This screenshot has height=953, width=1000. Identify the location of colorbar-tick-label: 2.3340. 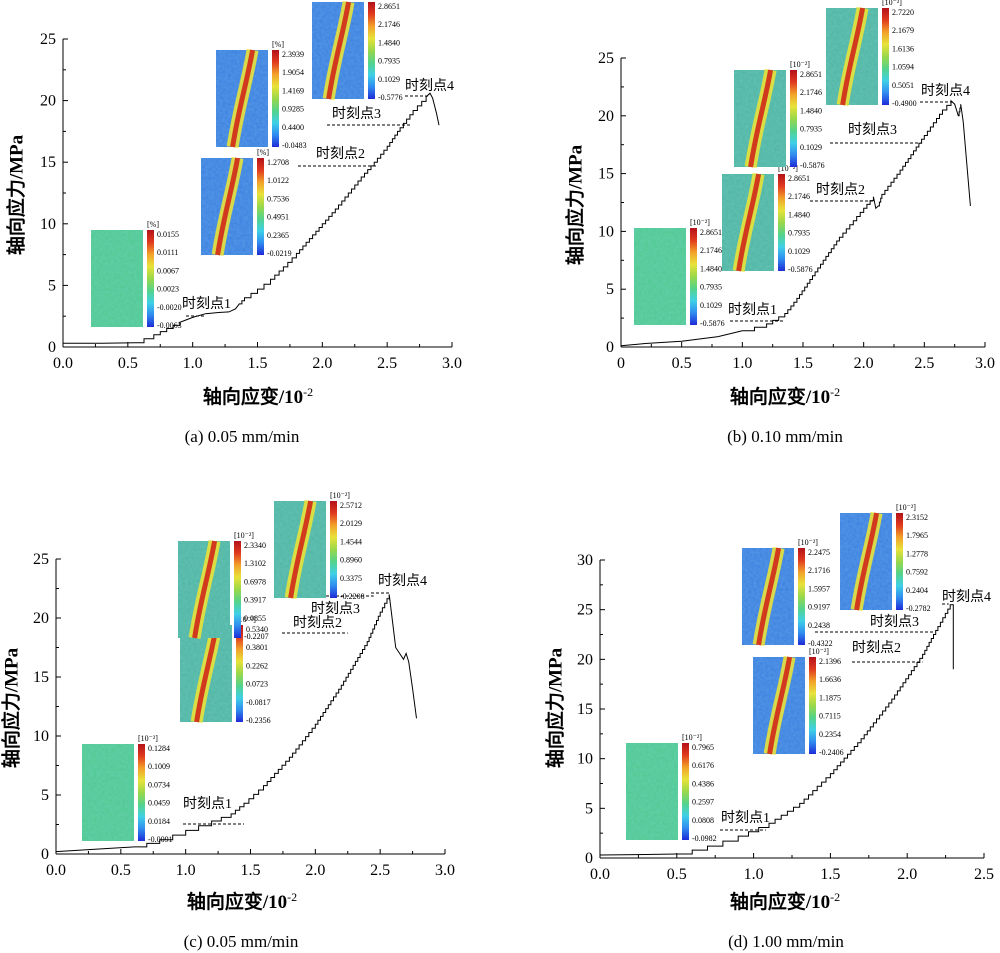
(255, 545).